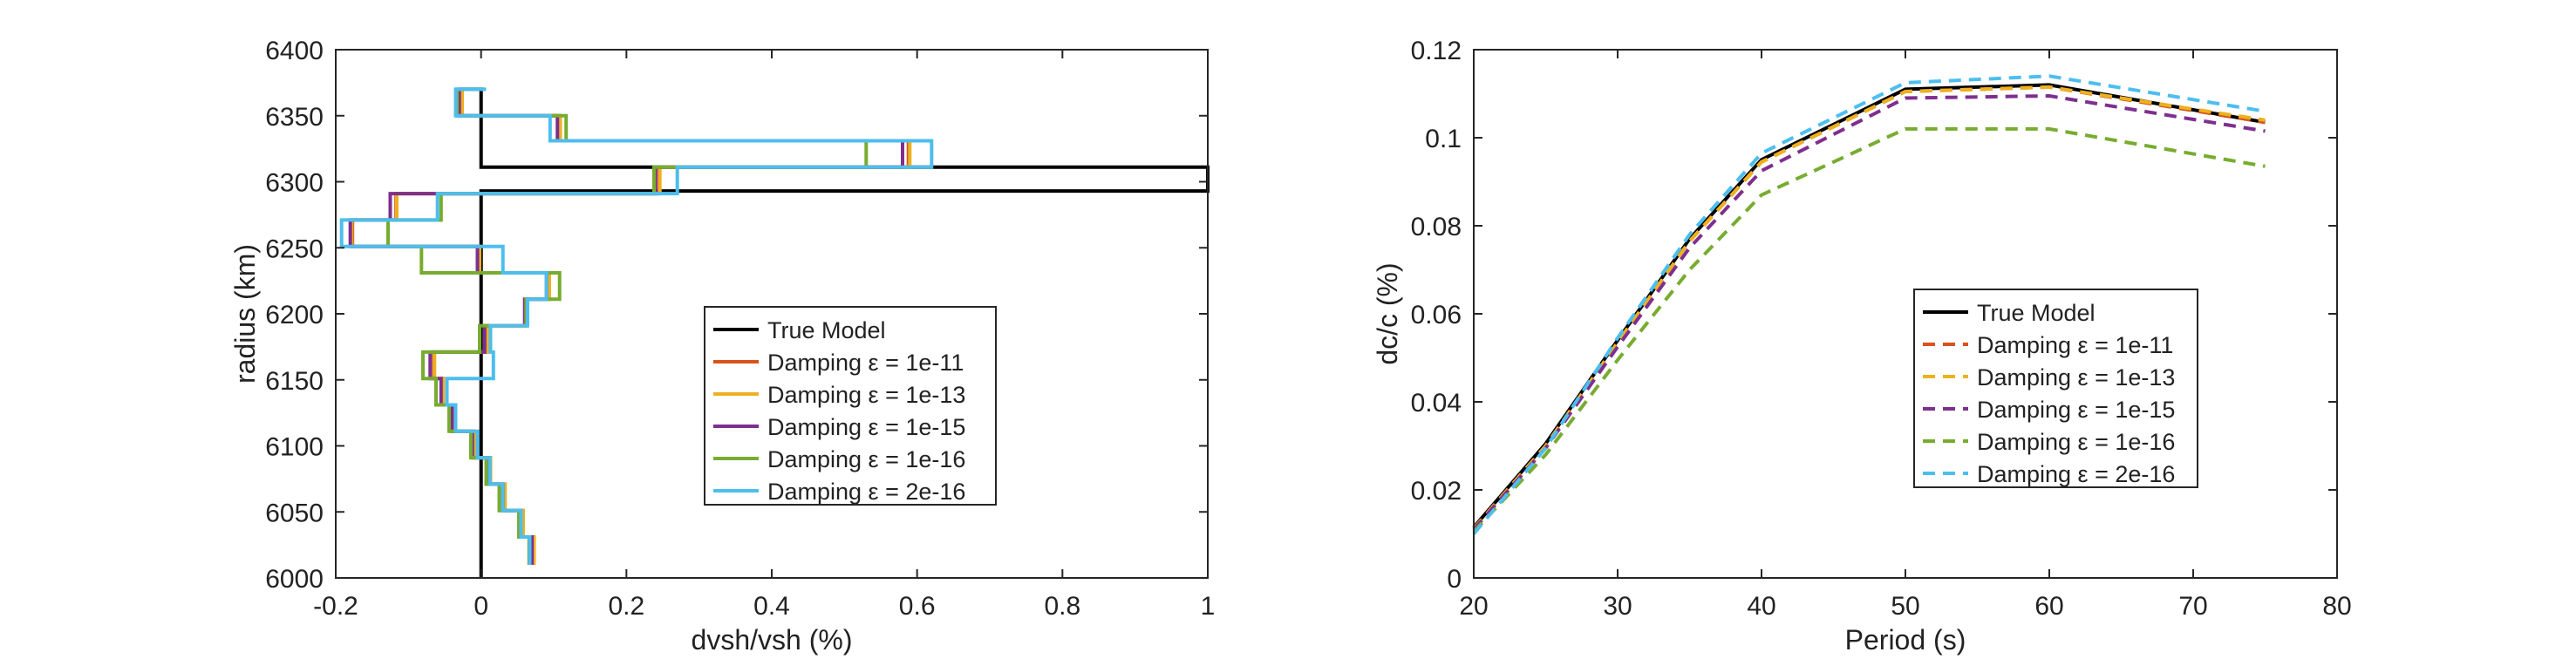 This screenshot has width=2576, height=659. What do you see at coordinates (866, 363) in the screenshot?
I see `legend-label-left-1: Damping ε = 1e-11` at bounding box center [866, 363].